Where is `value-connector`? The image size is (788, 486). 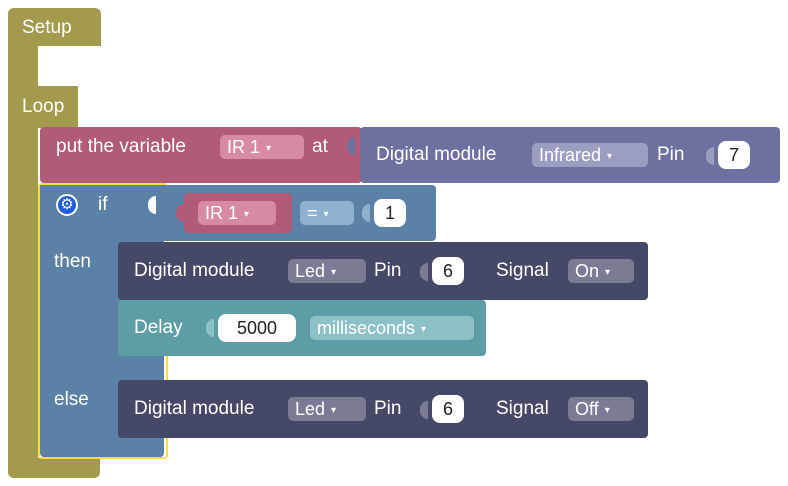
value-connector is located at coordinates (351, 146).